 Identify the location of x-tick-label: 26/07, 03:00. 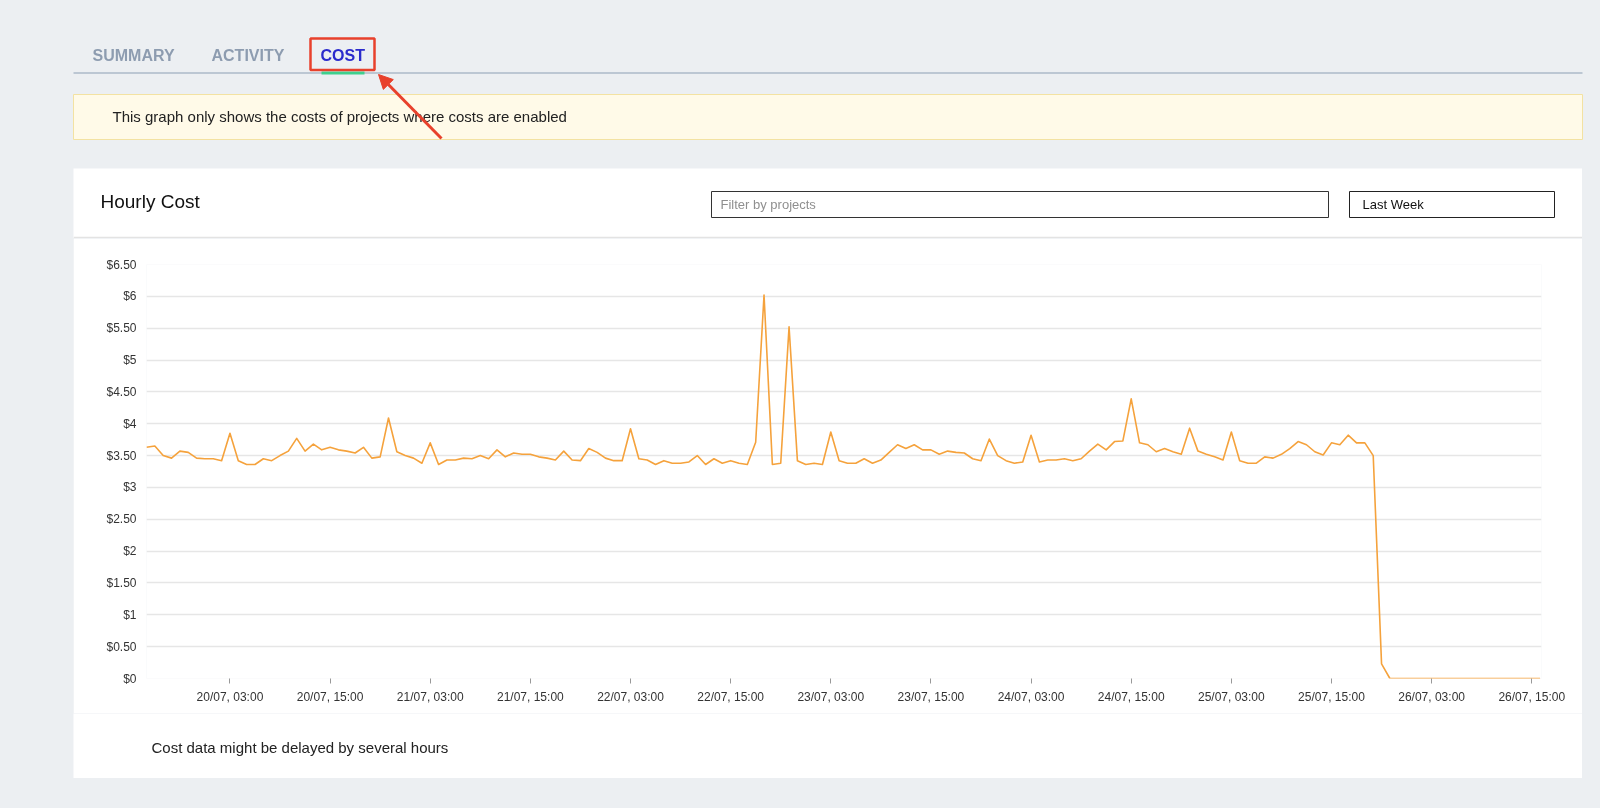
(1432, 696).